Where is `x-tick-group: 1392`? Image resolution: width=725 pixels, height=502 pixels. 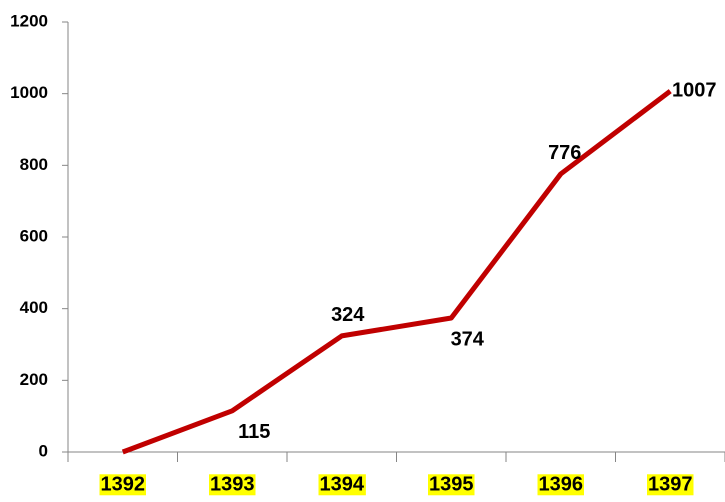 x-tick-group: 1392 is located at coordinates (122, 484).